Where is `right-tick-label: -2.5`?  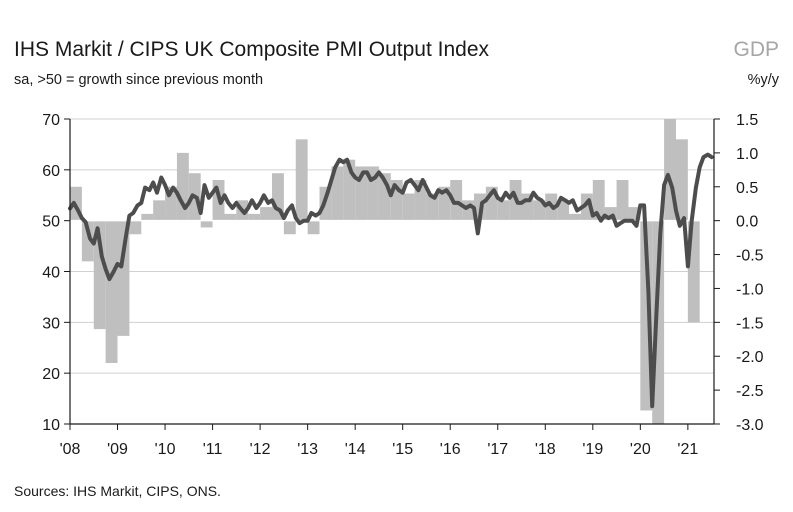
right-tick-label: -2.5 is located at coordinates (750, 391).